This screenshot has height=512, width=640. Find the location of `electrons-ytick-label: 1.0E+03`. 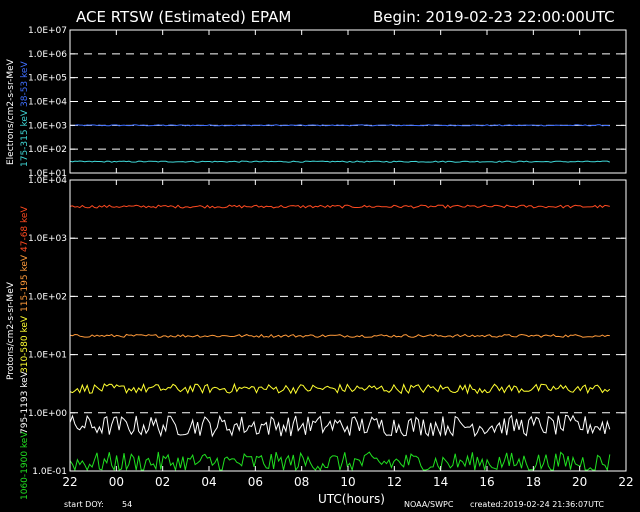

electrons-ytick-label: 1.0E+03 is located at coordinates (47, 126).